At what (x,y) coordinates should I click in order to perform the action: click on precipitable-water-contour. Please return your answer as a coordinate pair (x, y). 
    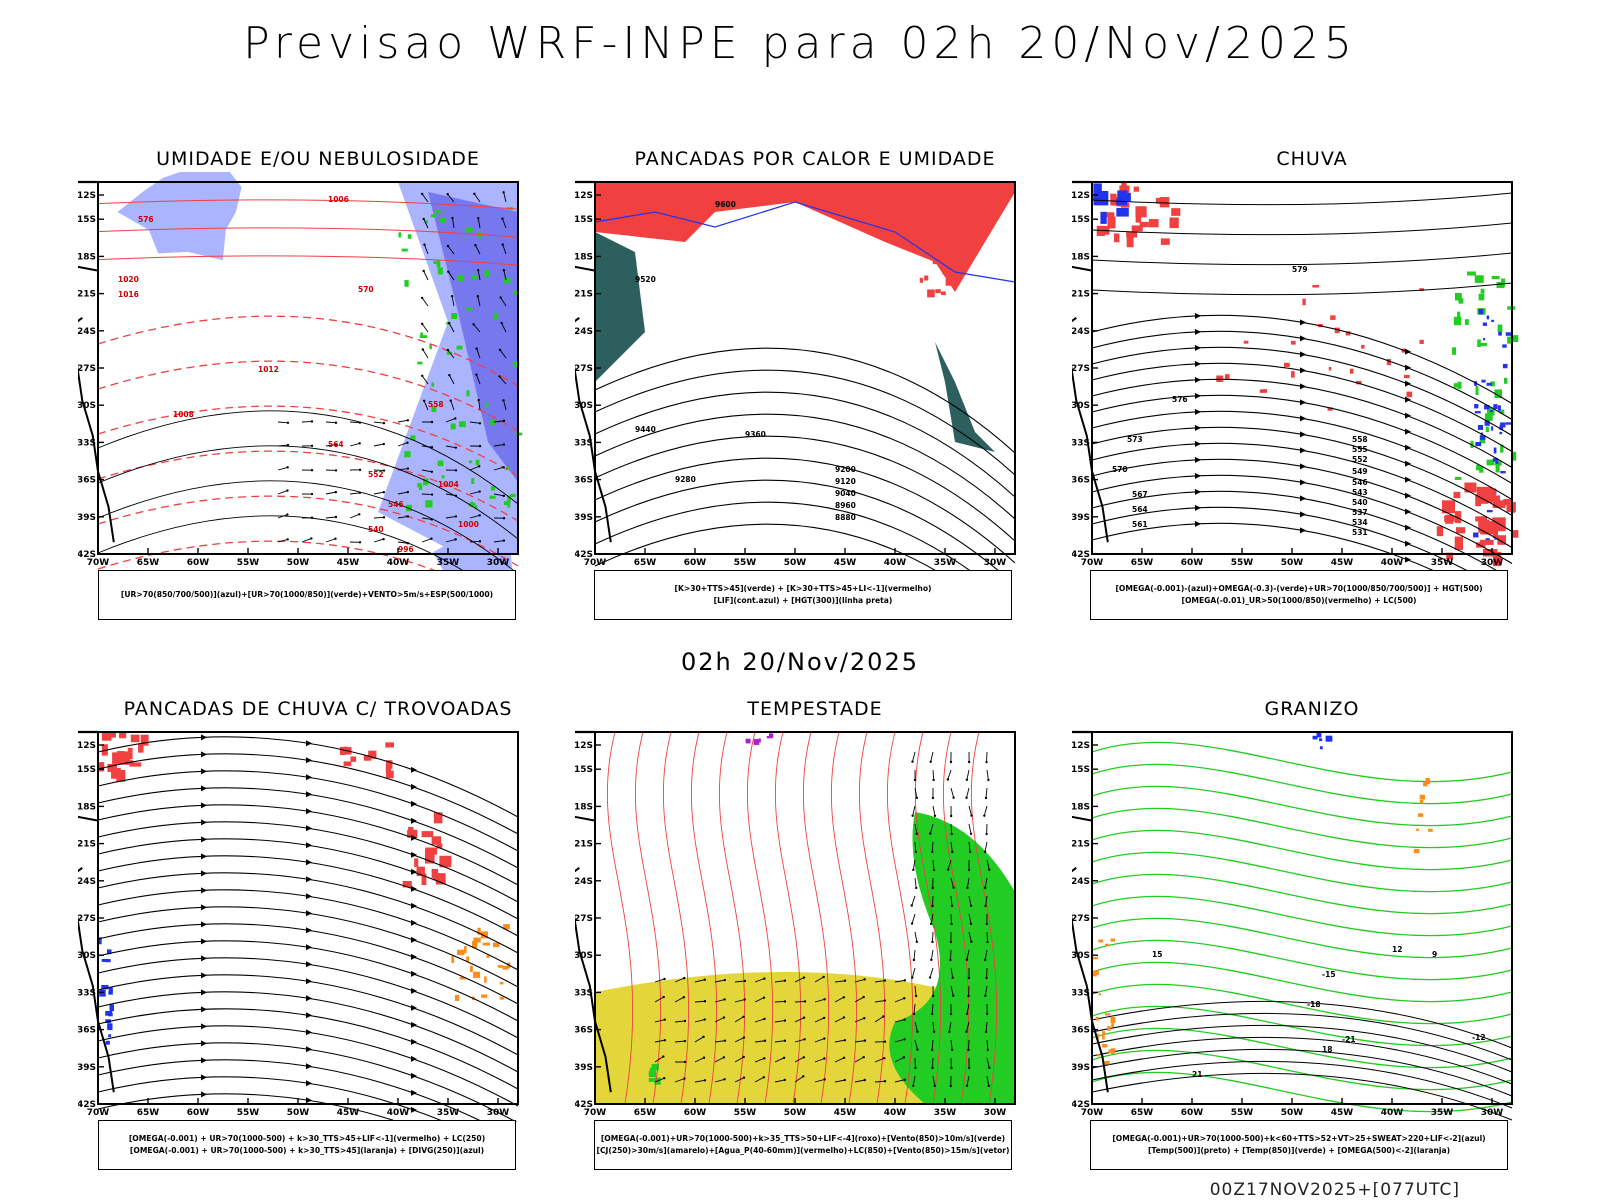
    Looking at the image, I should click on (928, 918).